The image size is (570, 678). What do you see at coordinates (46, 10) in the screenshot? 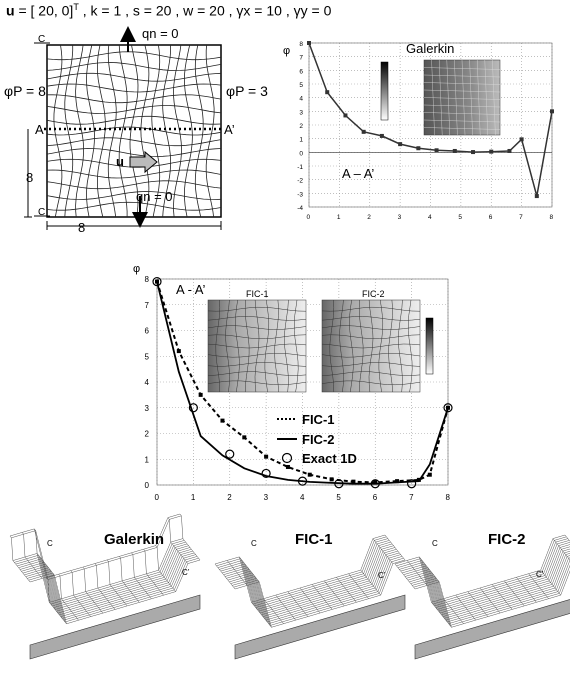
I see `velocity-value: = [ 20, 0]` at bounding box center [46, 10].